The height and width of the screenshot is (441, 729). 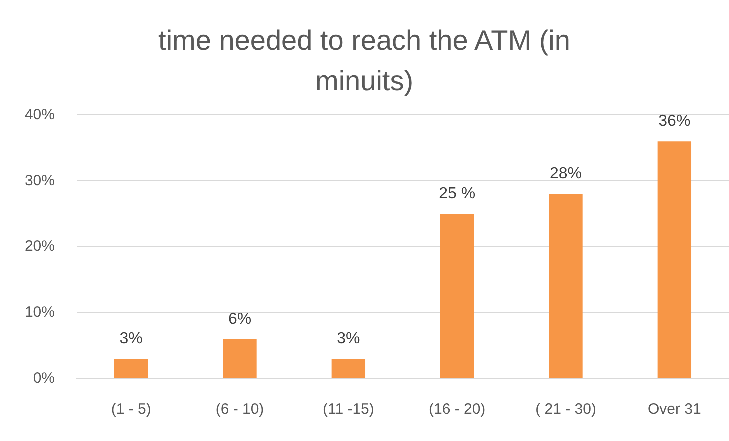 I want to click on data-label: 28%, so click(x=566, y=174).